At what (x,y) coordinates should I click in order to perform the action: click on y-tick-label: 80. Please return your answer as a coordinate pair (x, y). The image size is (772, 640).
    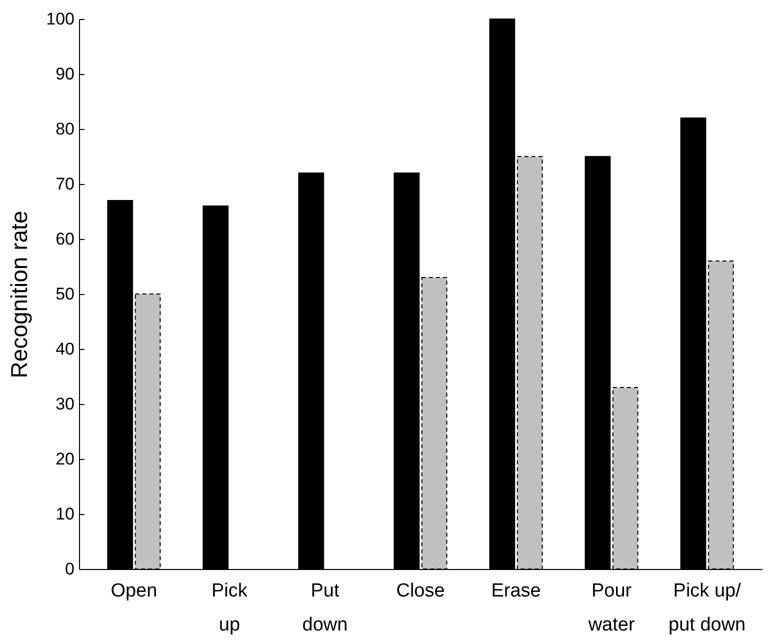
    Looking at the image, I should click on (65, 129).